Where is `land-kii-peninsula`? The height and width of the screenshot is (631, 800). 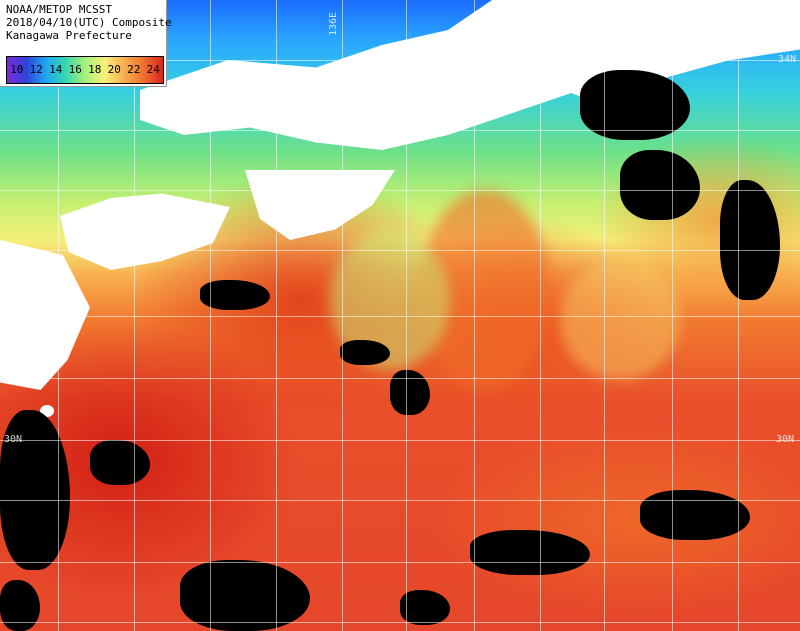 land-kii-peninsula is located at coordinates (320, 205).